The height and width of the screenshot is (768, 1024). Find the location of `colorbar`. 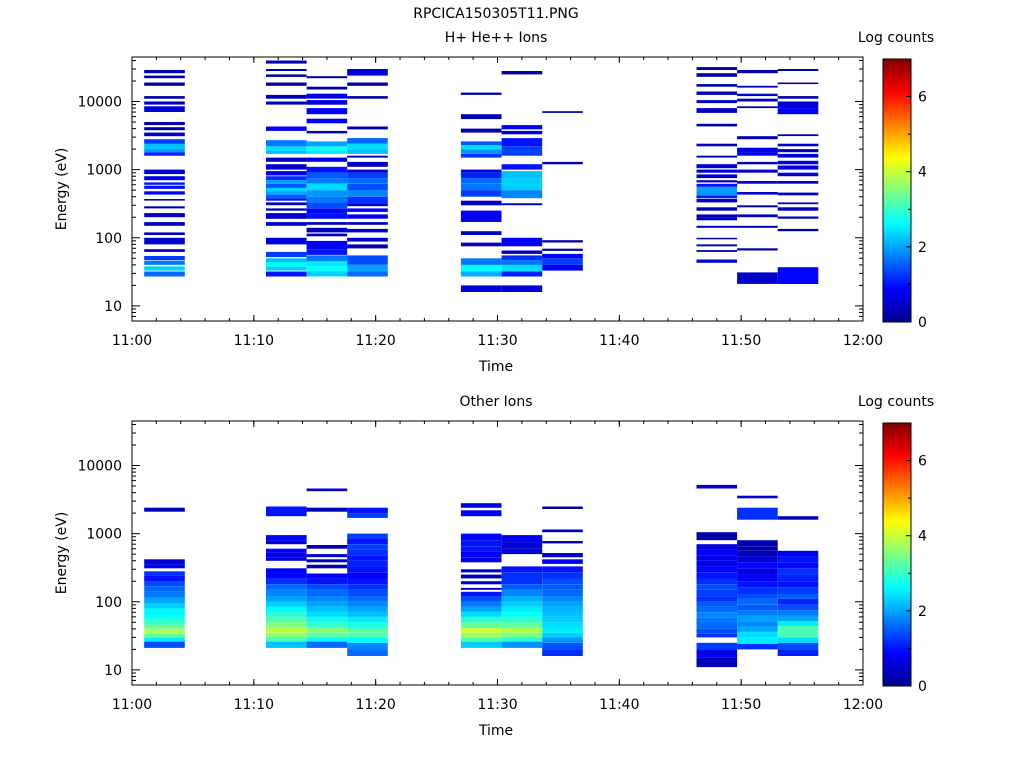

colorbar is located at coordinates (897, 190).